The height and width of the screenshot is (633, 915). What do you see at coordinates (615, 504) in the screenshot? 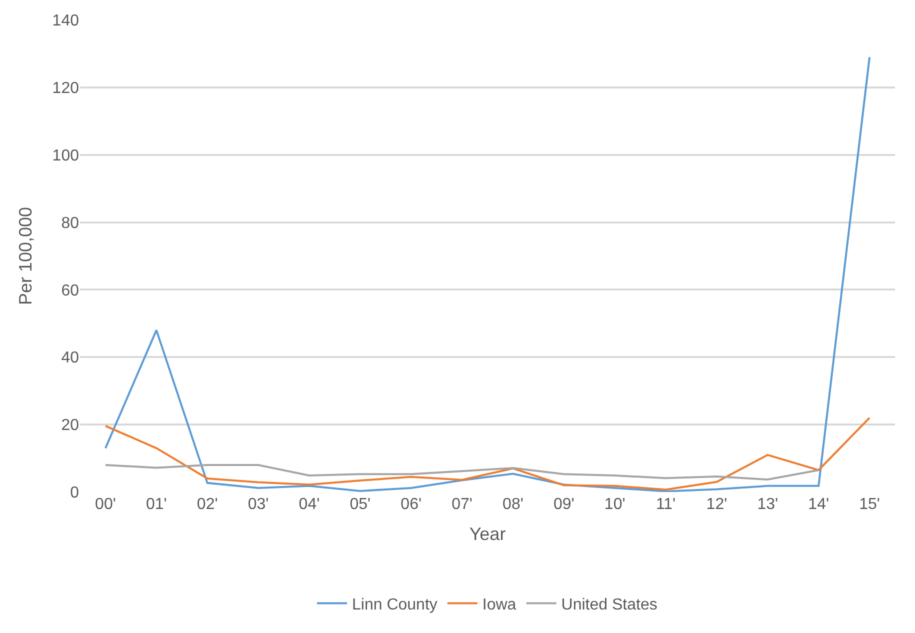
I see `x-tick-label: 10'` at bounding box center [615, 504].